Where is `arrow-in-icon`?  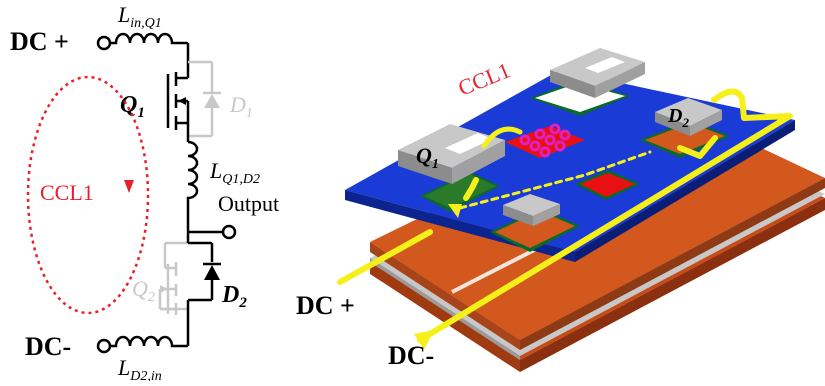
arrow-in-icon is located at coordinates (455, 211).